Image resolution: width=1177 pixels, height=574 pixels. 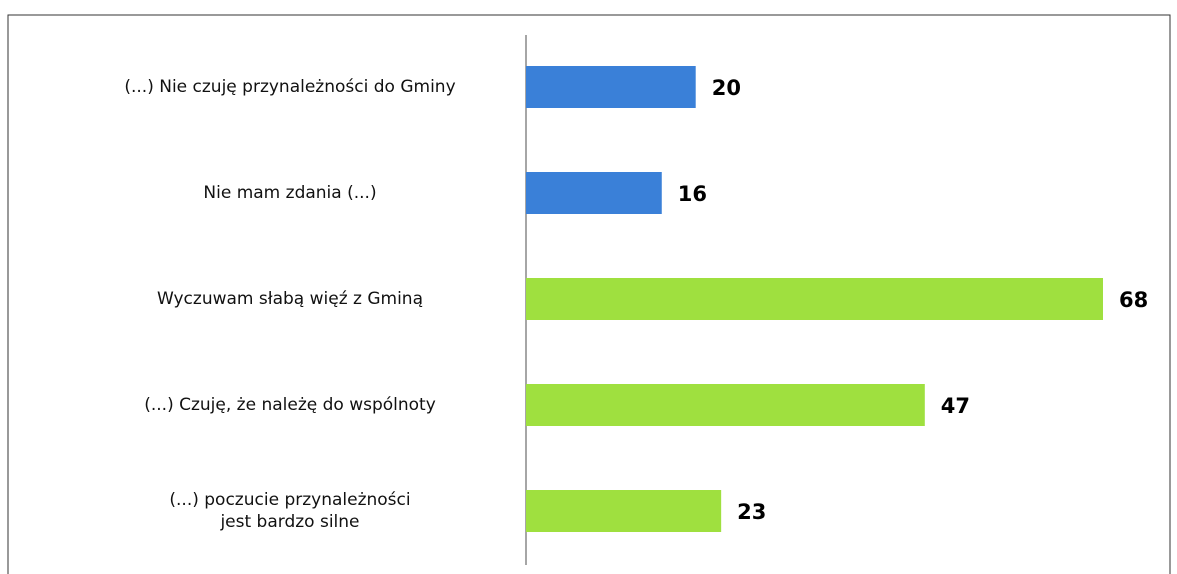 What do you see at coordinates (726, 88) in the screenshot?
I see `value-label: 20` at bounding box center [726, 88].